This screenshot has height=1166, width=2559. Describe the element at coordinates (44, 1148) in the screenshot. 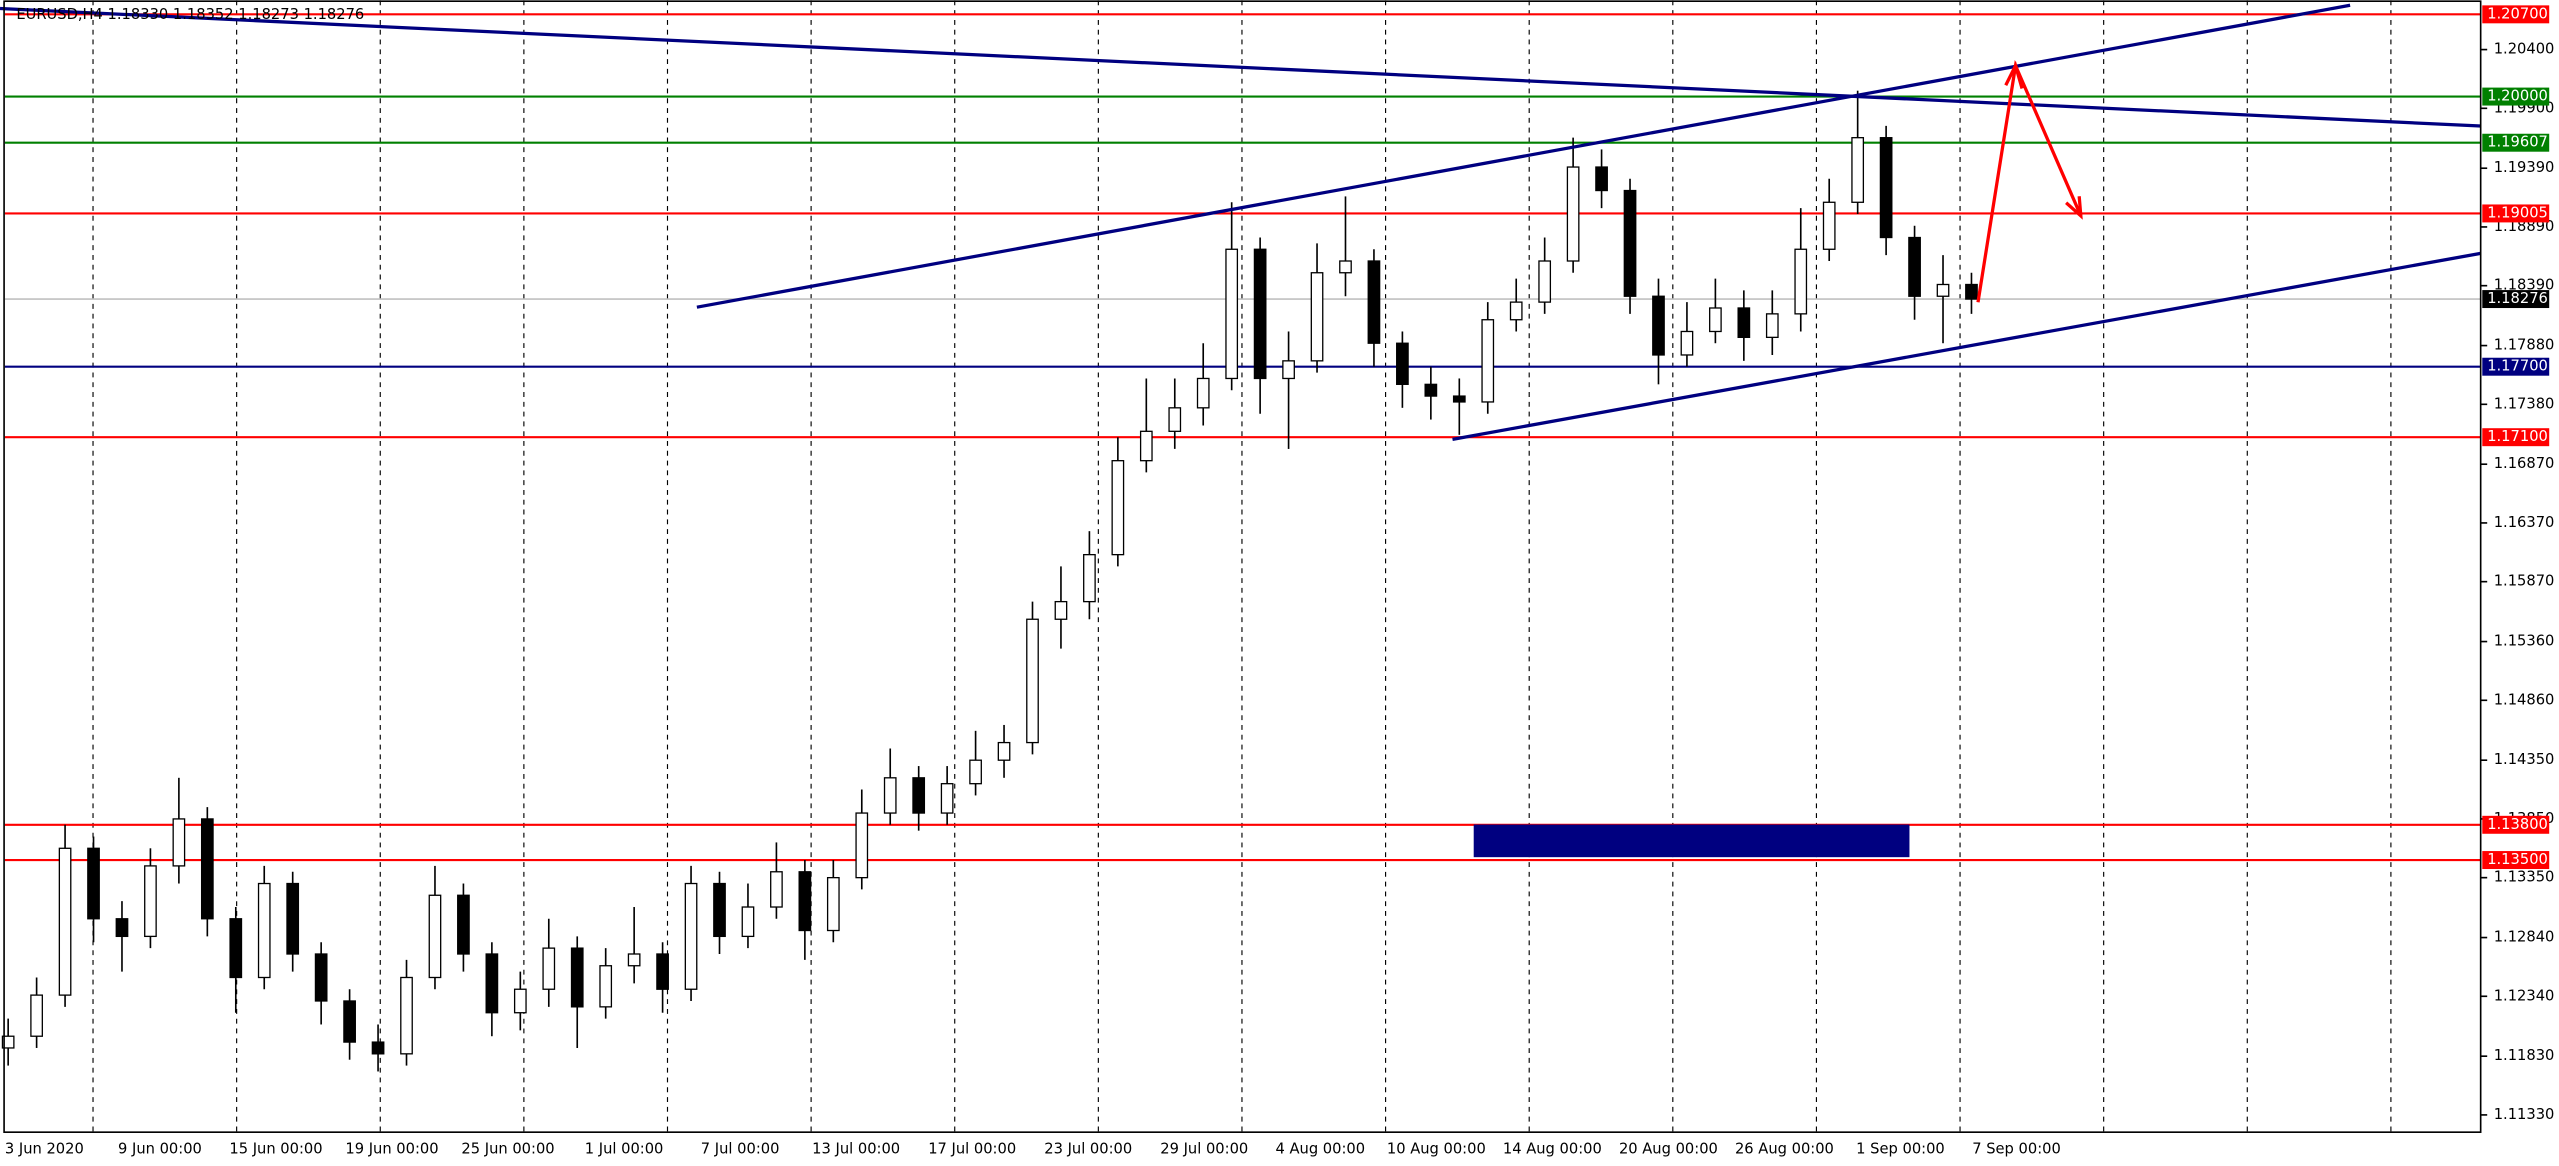

I see `x-tick-label: 3 Jun 2020` at that location.